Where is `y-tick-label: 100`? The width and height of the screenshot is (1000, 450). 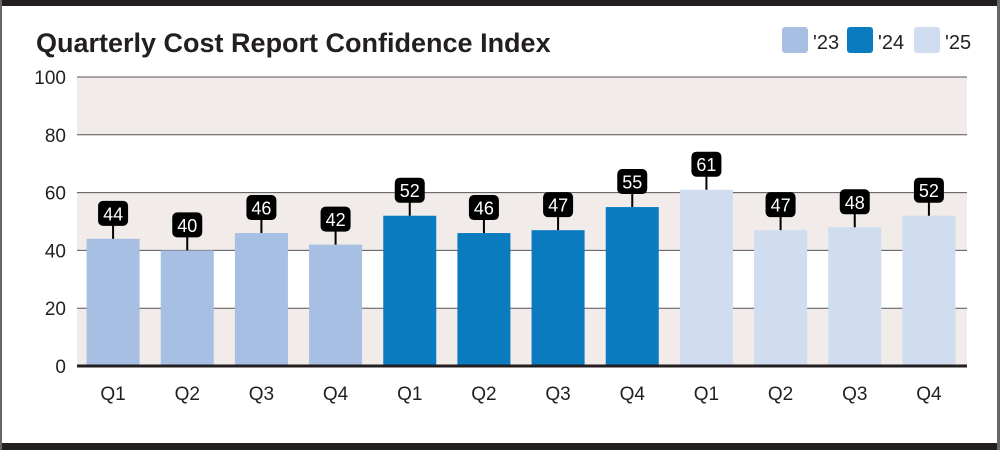 y-tick-label: 100 is located at coordinates (50, 78).